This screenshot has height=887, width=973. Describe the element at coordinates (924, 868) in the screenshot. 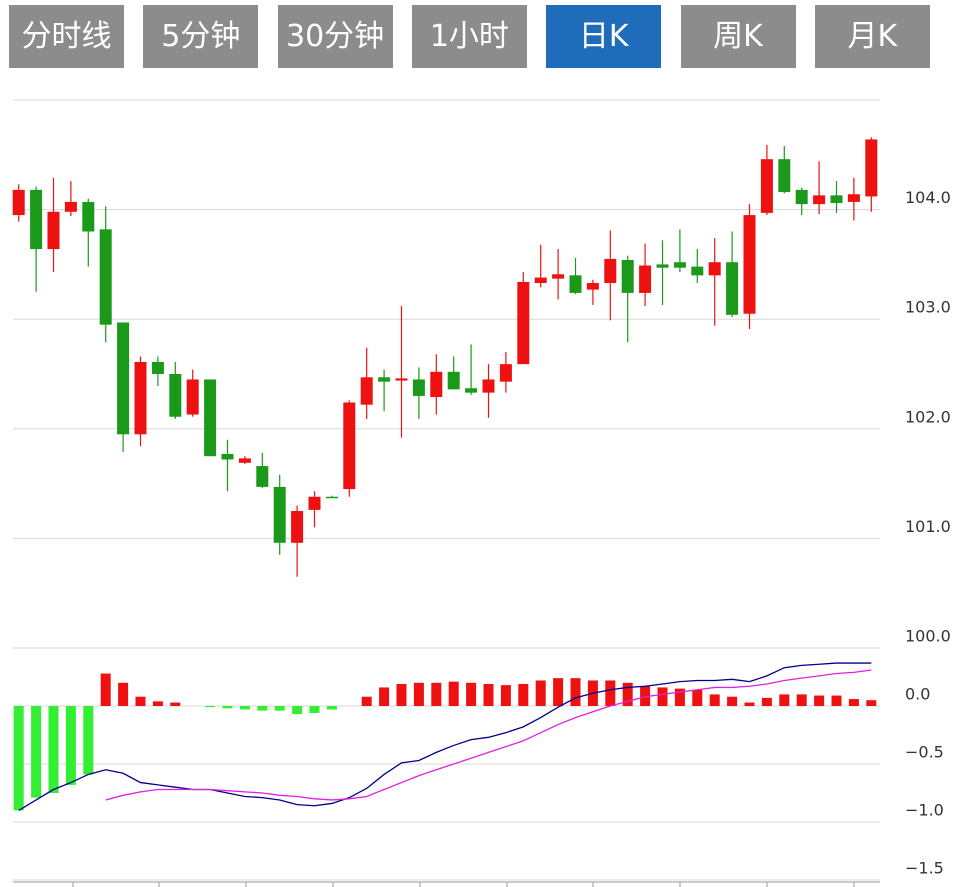

I see `y-tick-label: −1.5` at that location.